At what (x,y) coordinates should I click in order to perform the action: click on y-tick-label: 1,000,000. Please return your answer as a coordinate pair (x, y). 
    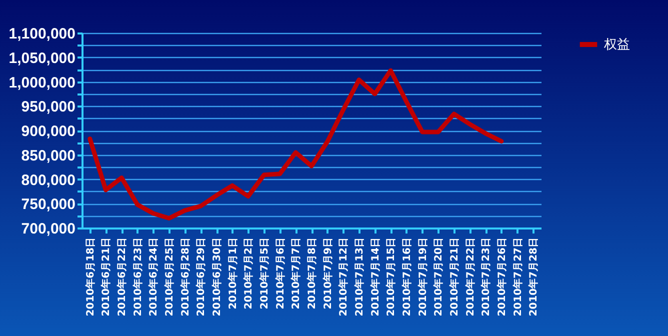
    Looking at the image, I should click on (42, 83).